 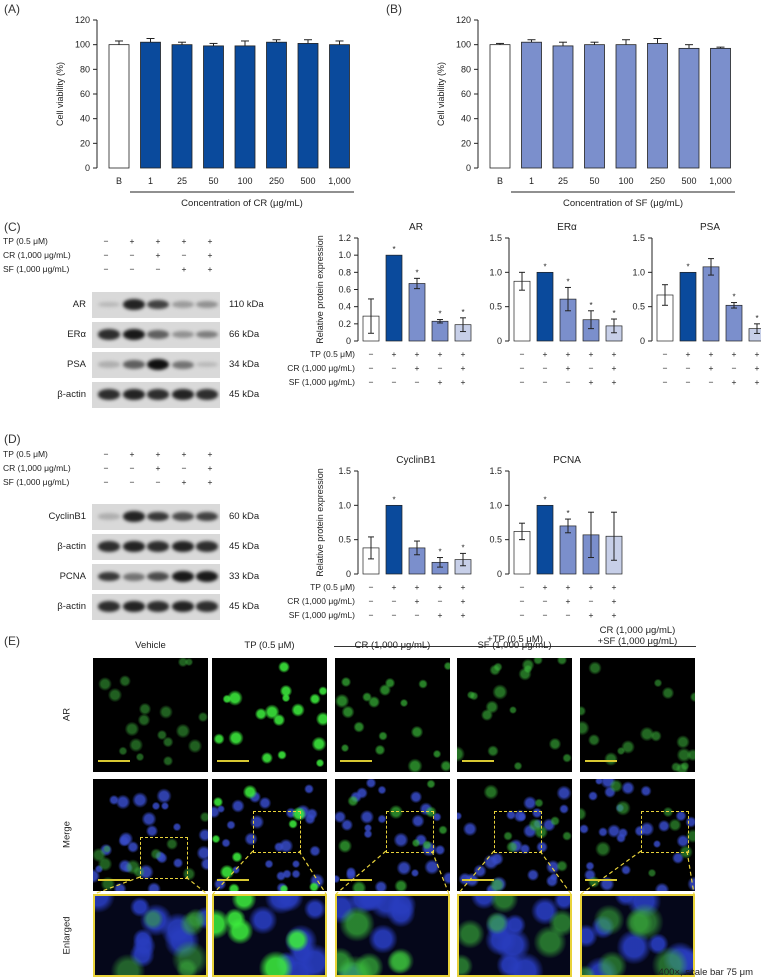 I want to click on treatment-label: SF (1,000 μg/mL), so click(x=36, y=269).